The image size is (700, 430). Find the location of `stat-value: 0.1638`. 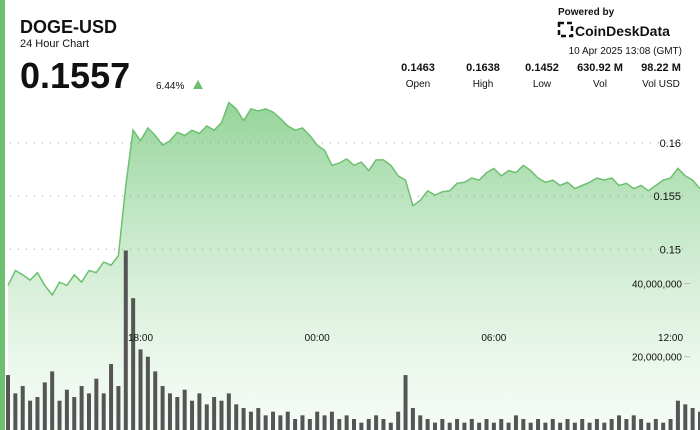

stat-value: 0.1638 is located at coordinates (483, 68).